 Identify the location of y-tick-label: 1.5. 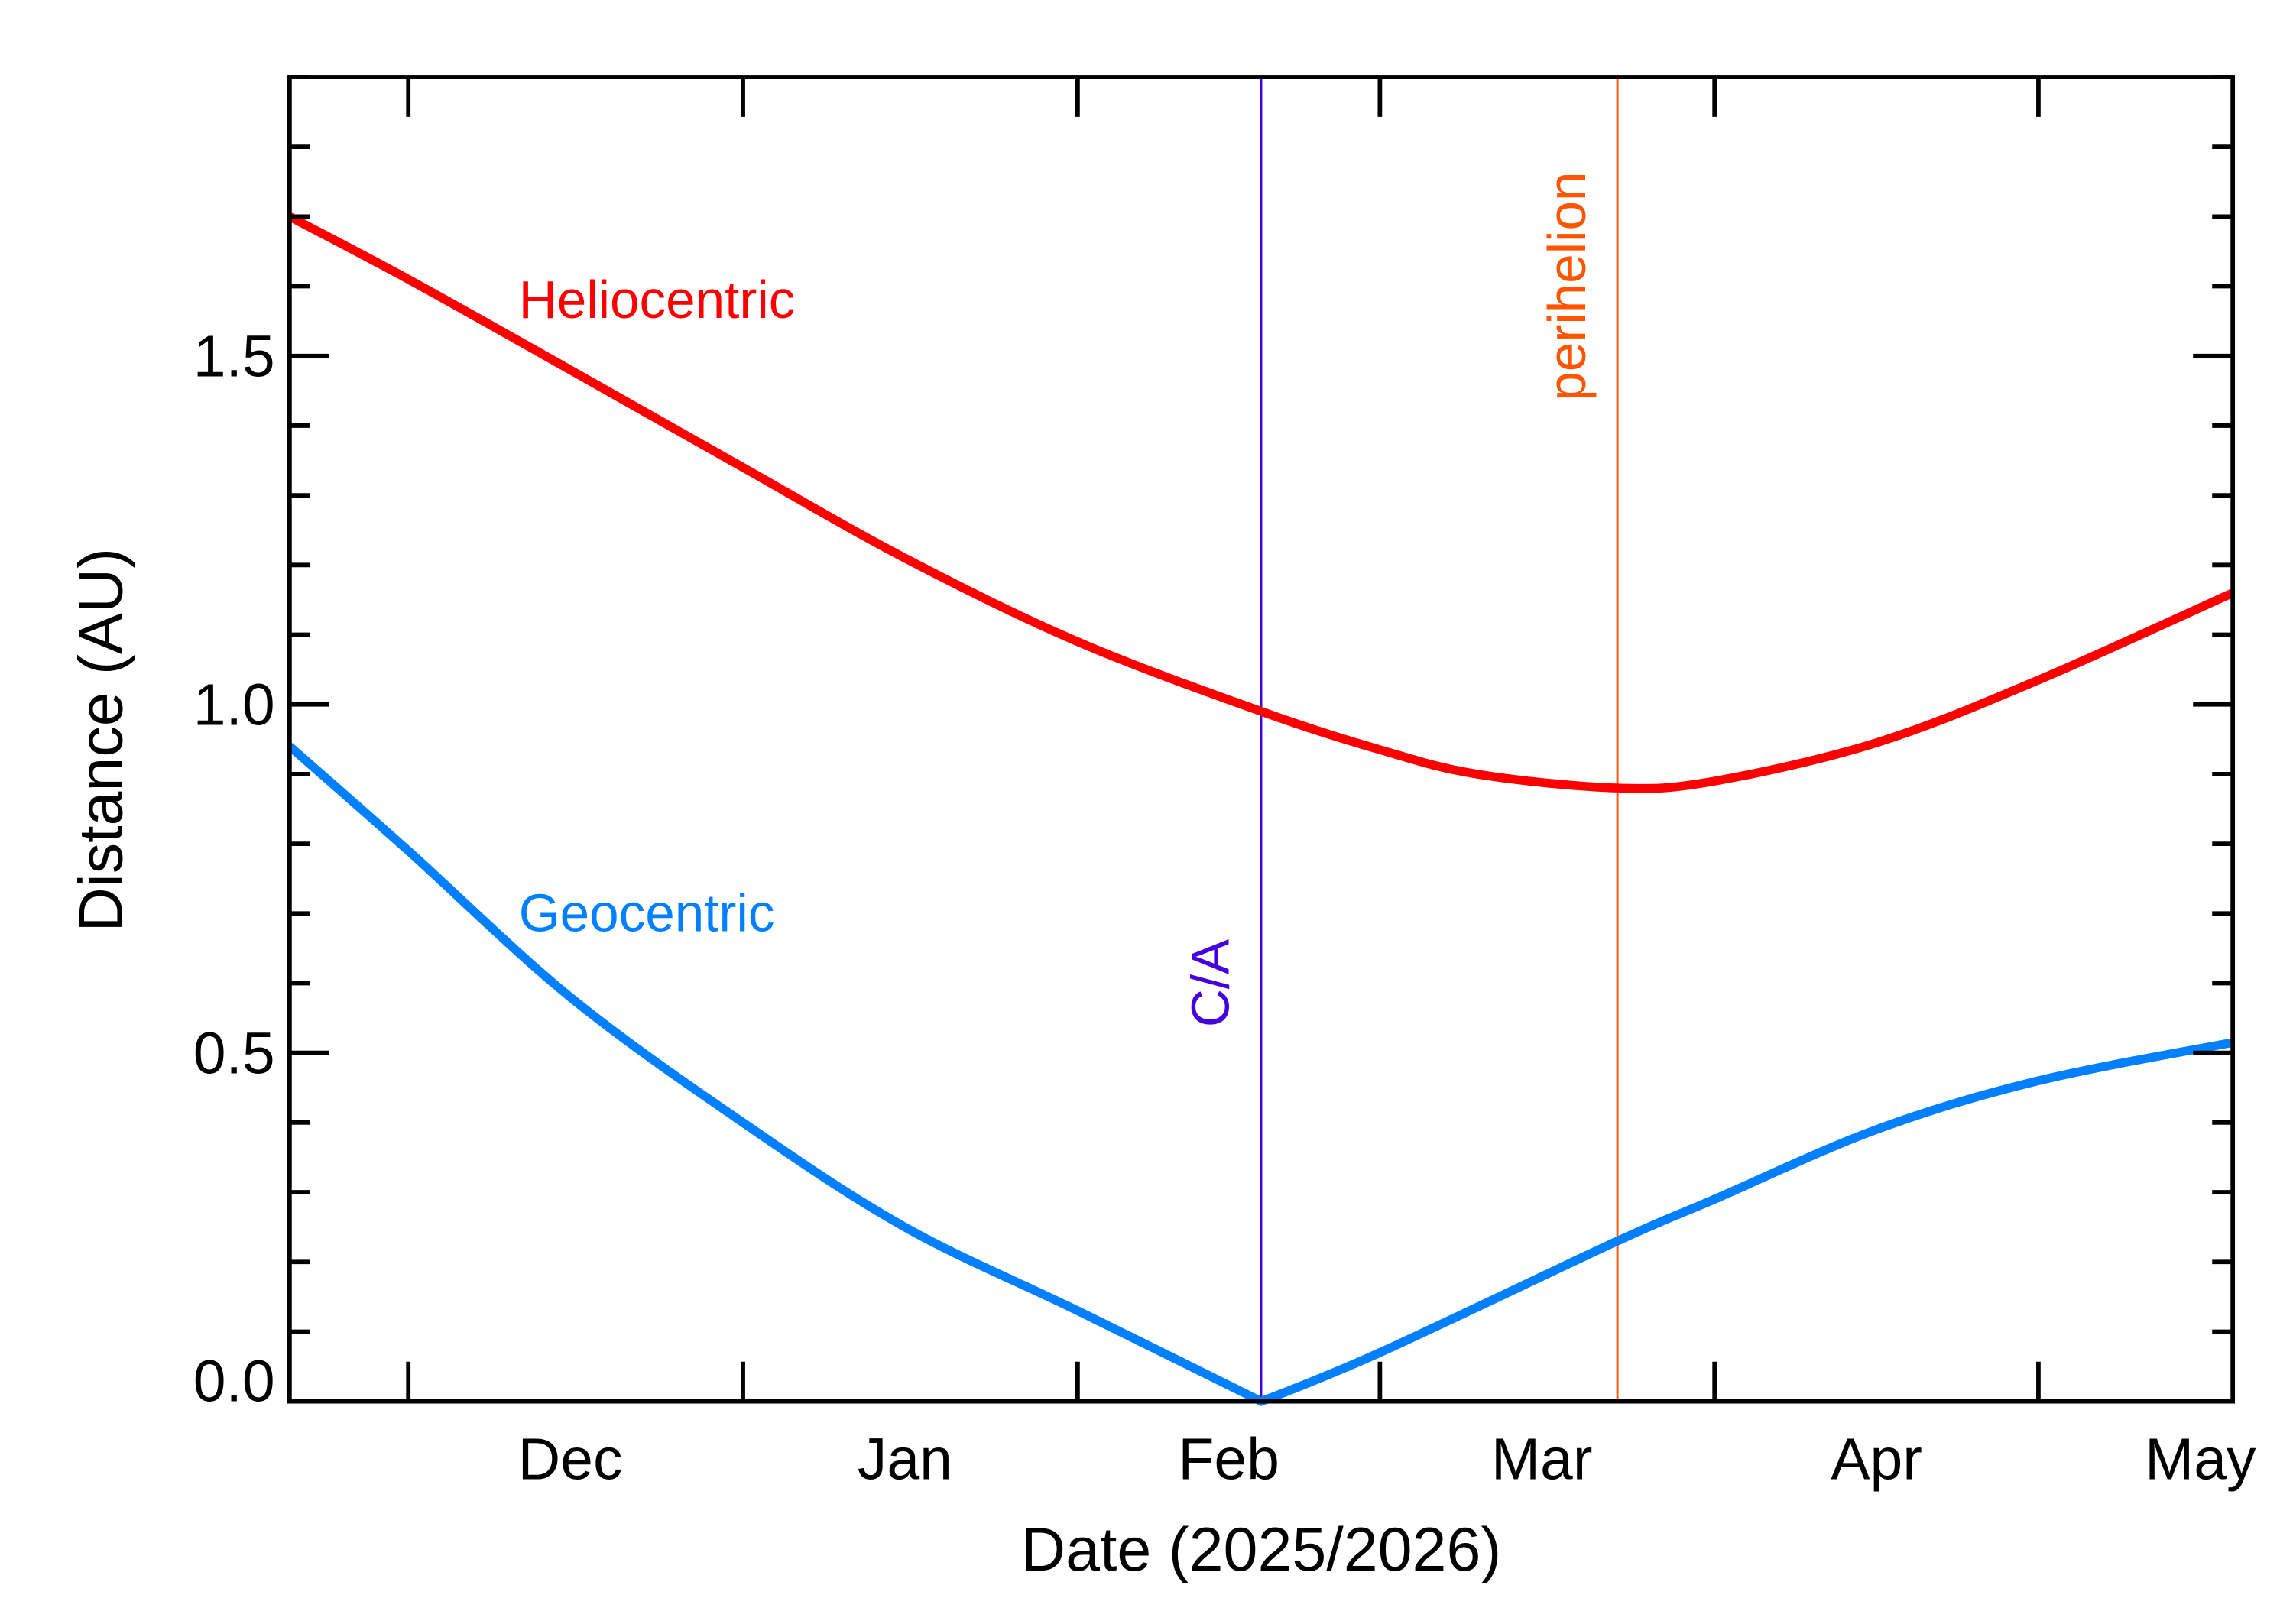
(234, 357).